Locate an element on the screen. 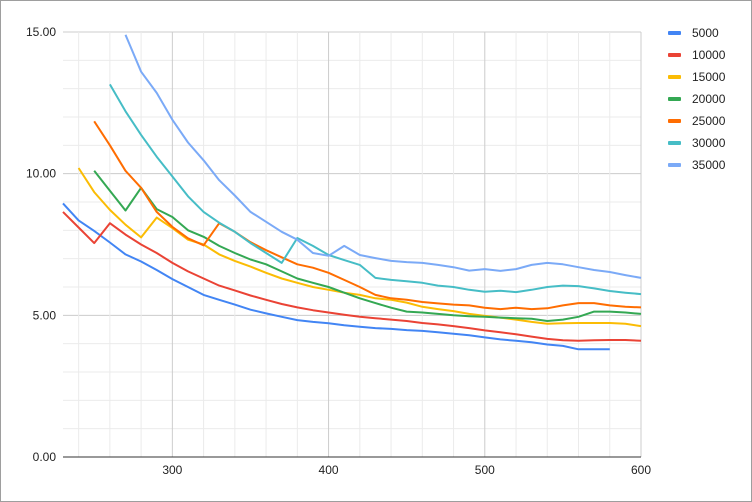 This screenshot has width=752, height=502. y-tick-label: 10.00 is located at coordinates (41, 174).